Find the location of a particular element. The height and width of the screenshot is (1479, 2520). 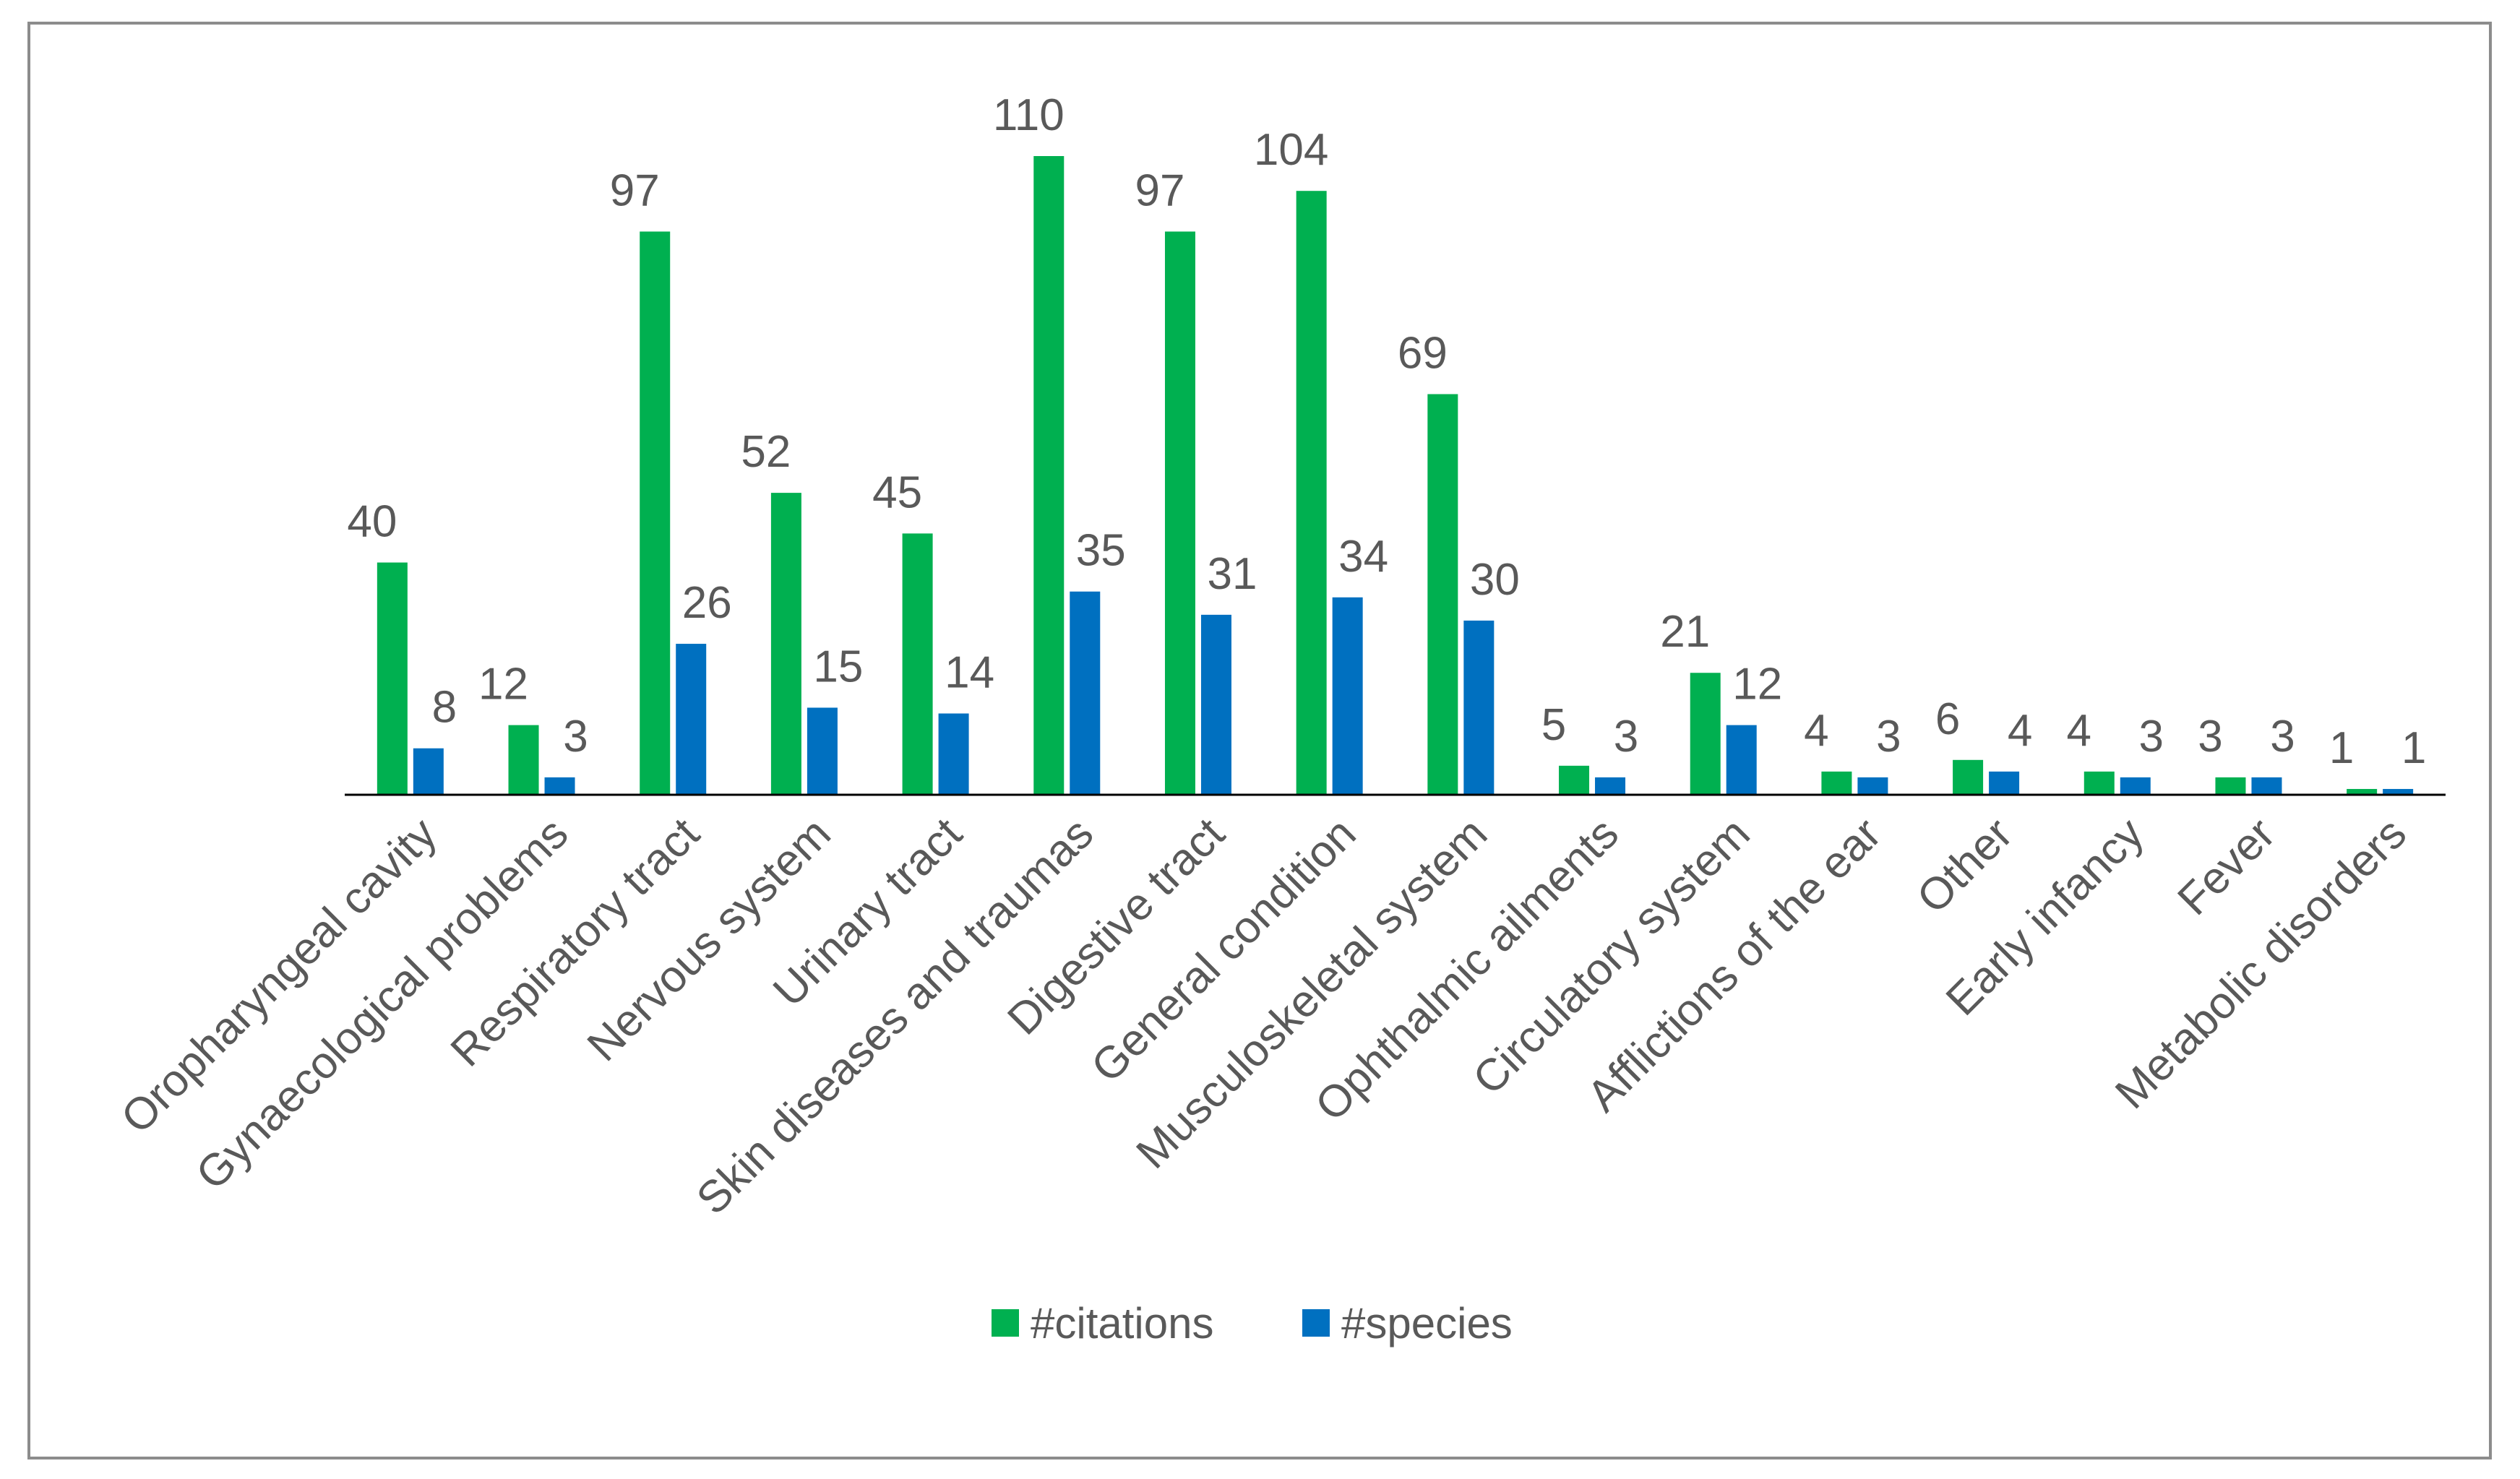

value-label-species-14: 3 is located at coordinates (2282, 737).